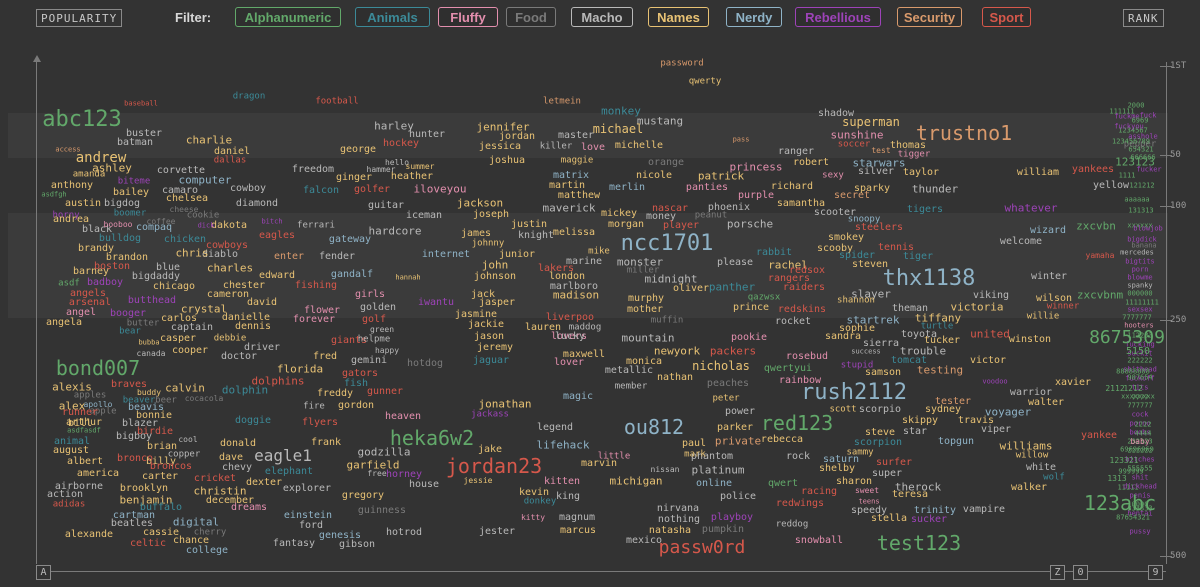 The height and width of the screenshot is (587, 1200). What do you see at coordinates (374, 319) in the screenshot?
I see `password-word: golf` at bounding box center [374, 319].